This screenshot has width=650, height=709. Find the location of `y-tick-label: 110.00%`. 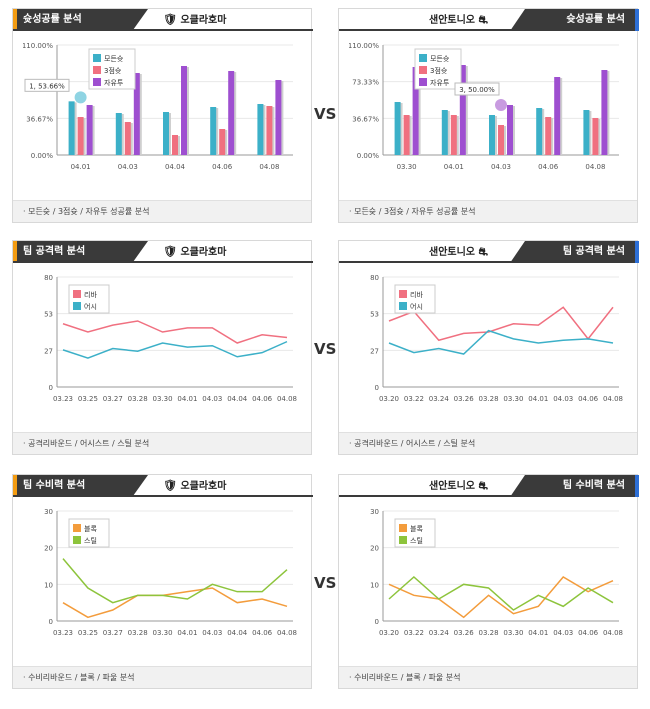

y-tick-label: 110.00% is located at coordinates (38, 46).